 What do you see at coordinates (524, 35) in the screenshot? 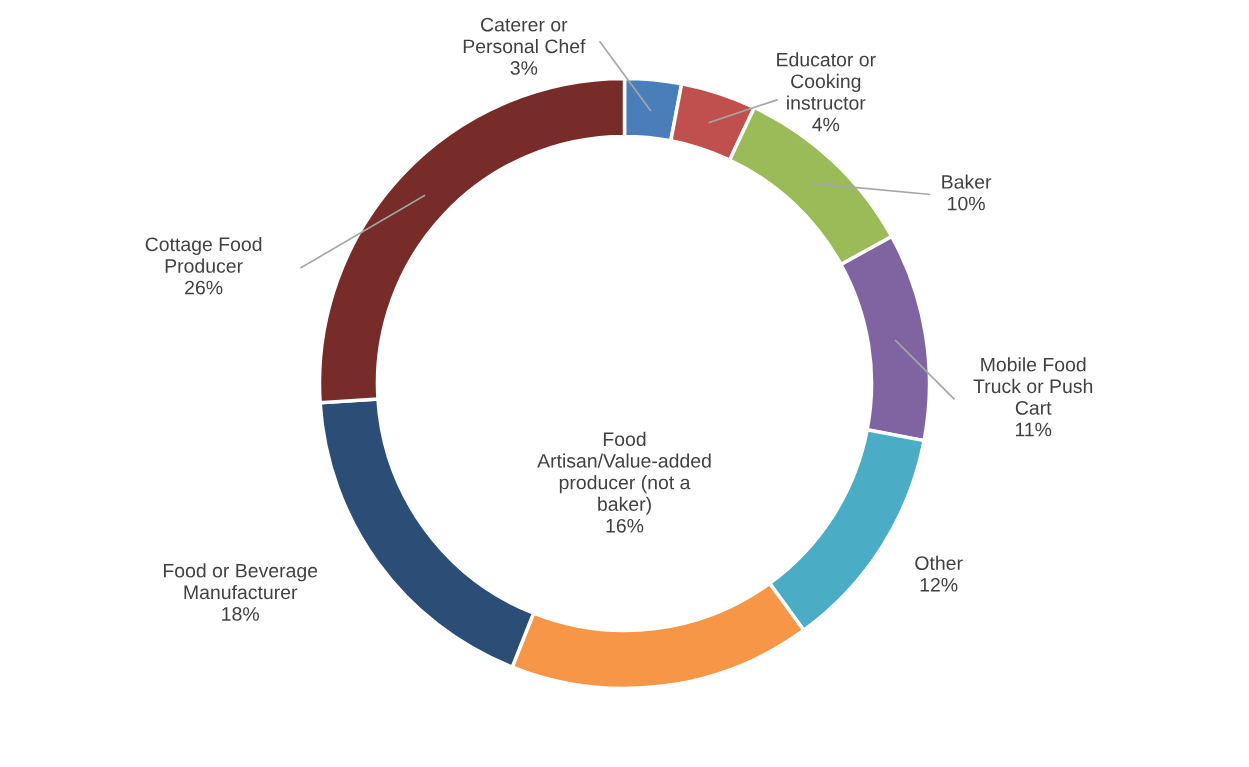
I see `slice-label: Caterer or Personal Chef` at bounding box center [524, 35].